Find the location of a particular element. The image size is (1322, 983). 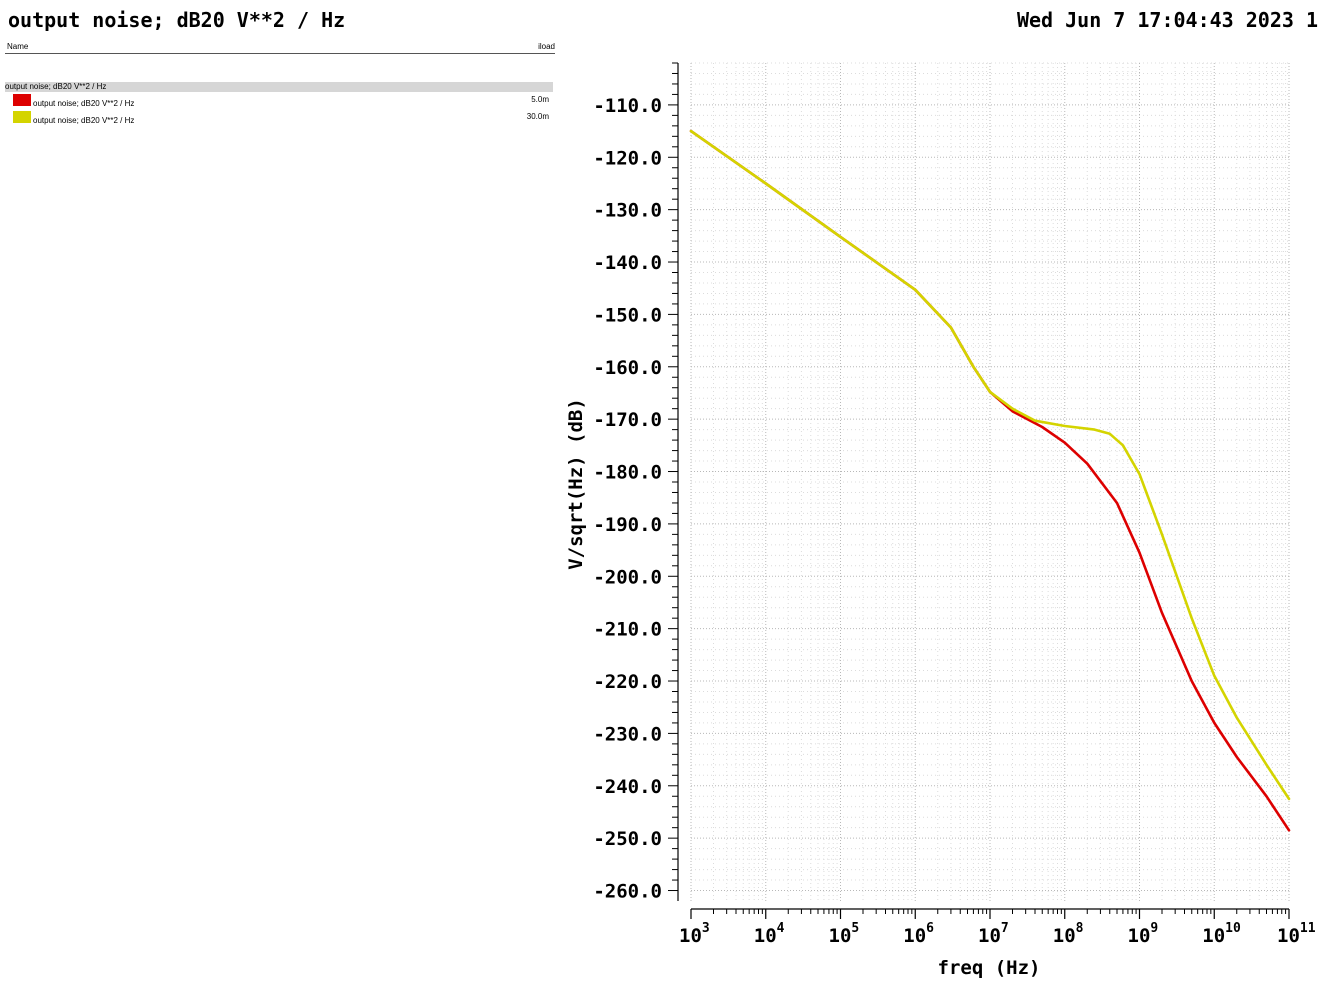

y-tick-label: -200.0 is located at coordinates (627, 577).